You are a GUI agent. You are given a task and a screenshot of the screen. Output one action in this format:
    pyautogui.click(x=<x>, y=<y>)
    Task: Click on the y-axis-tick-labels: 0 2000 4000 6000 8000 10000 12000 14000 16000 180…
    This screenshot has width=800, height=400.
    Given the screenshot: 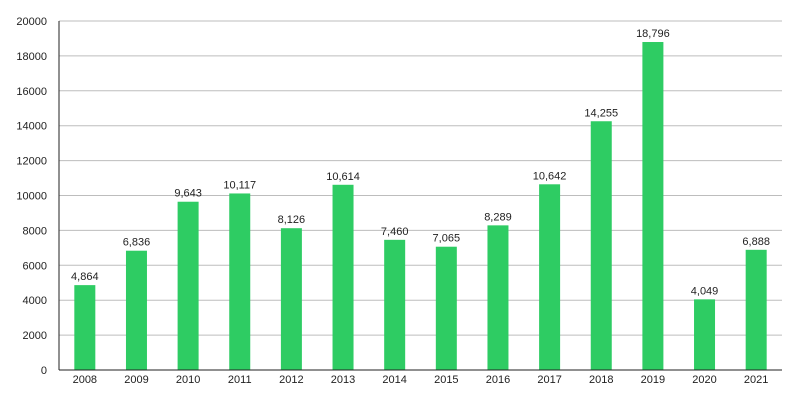 What is the action you would take?
    pyautogui.click(x=31, y=196)
    